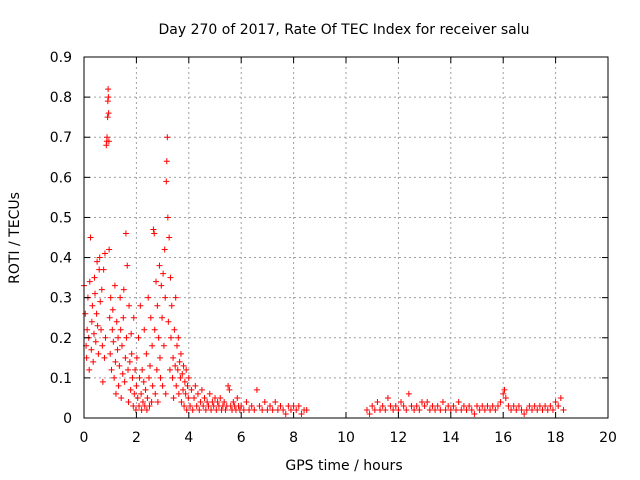  Describe the element at coordinates (61, 238) in the screenshot. I see `y-tick-labels: 0 0.1 0.2 0.3 0.4 0.5 0.6 0.7 0.8 0.9` at that location.